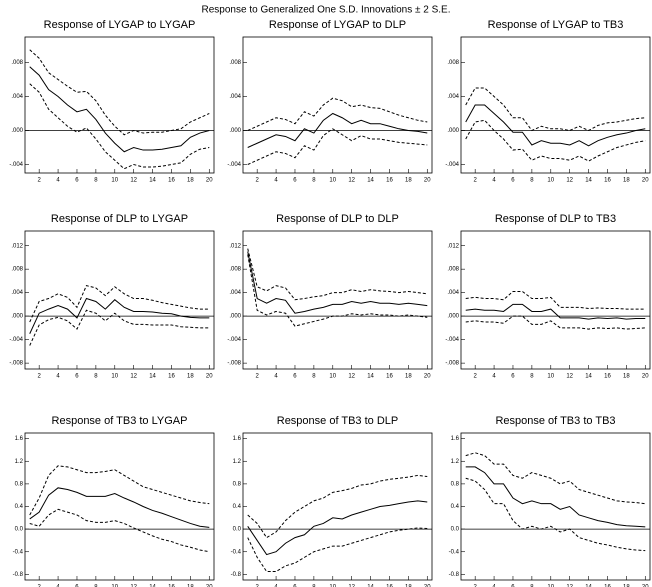 This screenshot has height=587, width=652. Describe the element at coordinates (556, 25) in the screenshot. I see `chart-title: Response of LYGAP to TB3` at that location.